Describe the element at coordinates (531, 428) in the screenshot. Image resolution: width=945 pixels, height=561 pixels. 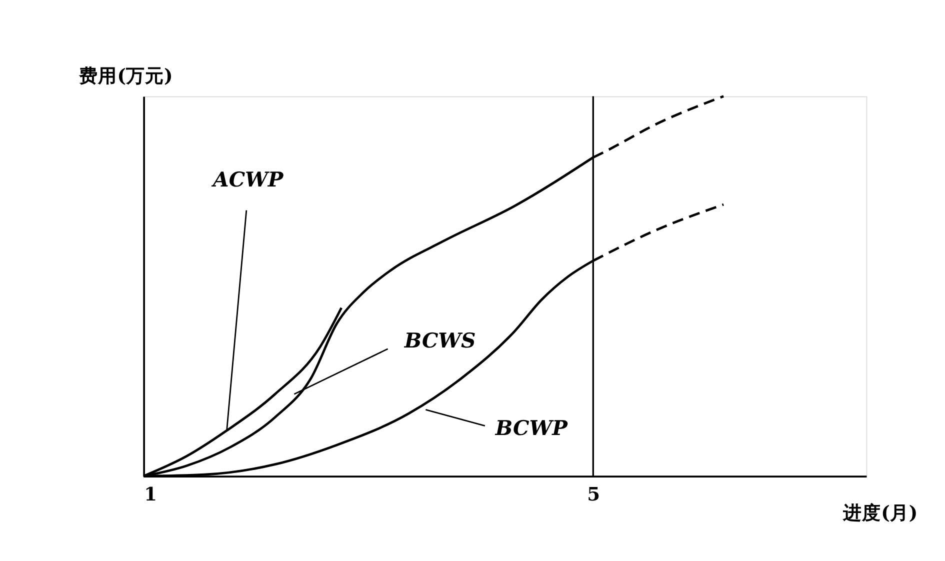
I see `annotation: BCWP` at that location.